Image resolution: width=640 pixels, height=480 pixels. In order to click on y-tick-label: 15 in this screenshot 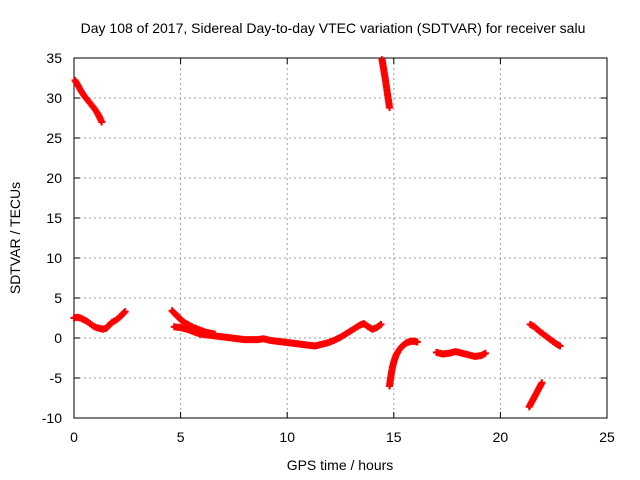, I will do `click(54, 218)`.